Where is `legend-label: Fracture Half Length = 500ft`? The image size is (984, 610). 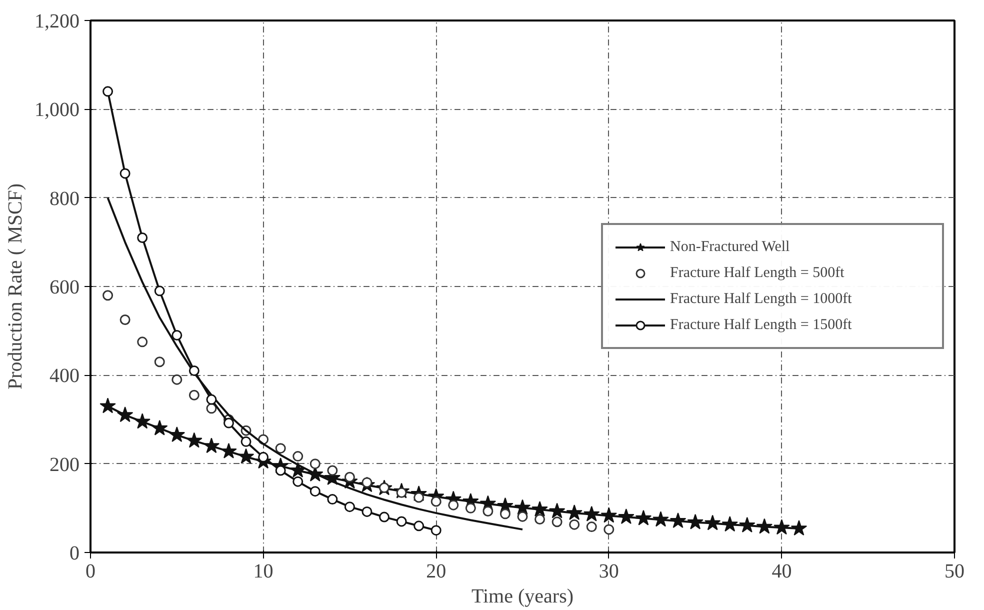
legend-label: Fracture Half Length = 500ft is located at coordinates (758, 273).